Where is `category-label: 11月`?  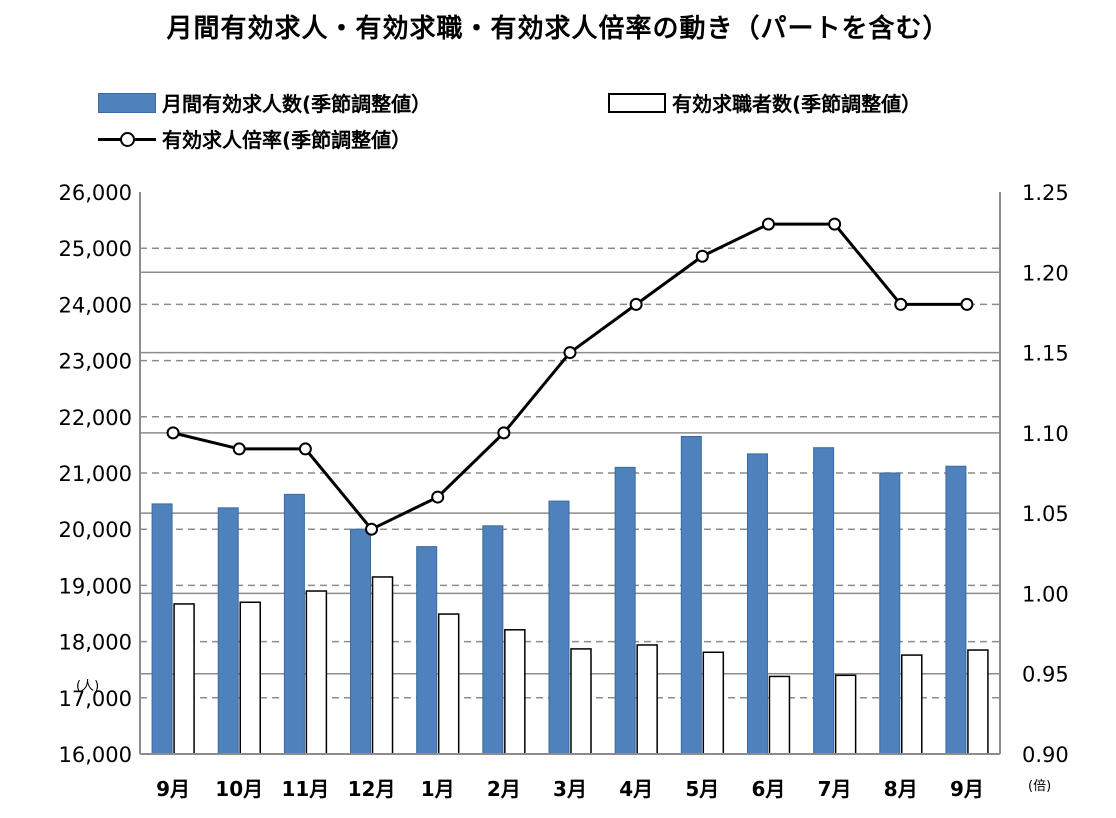
category-label: 11月 is located at coordinates (305, 789).